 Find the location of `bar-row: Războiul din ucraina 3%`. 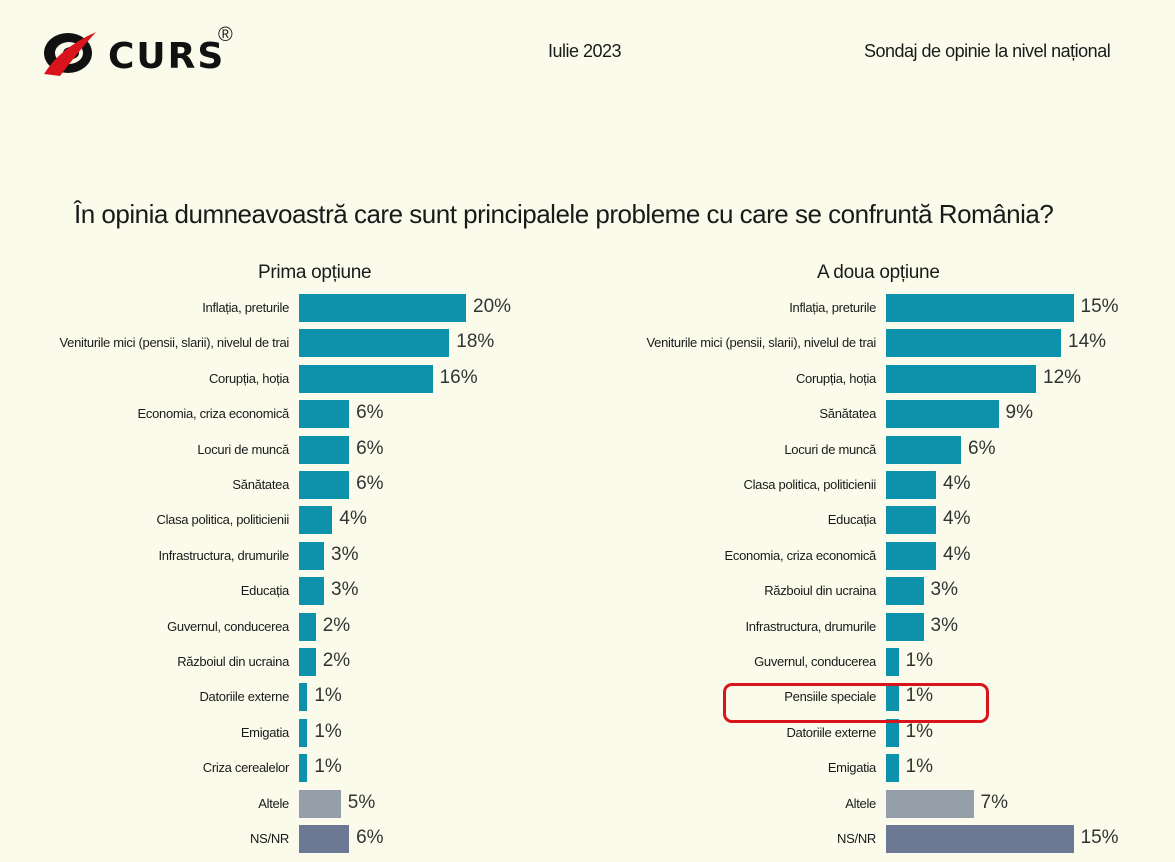

bar-row: Războiul din ucraina 3% is located at coordinates (587, 591).